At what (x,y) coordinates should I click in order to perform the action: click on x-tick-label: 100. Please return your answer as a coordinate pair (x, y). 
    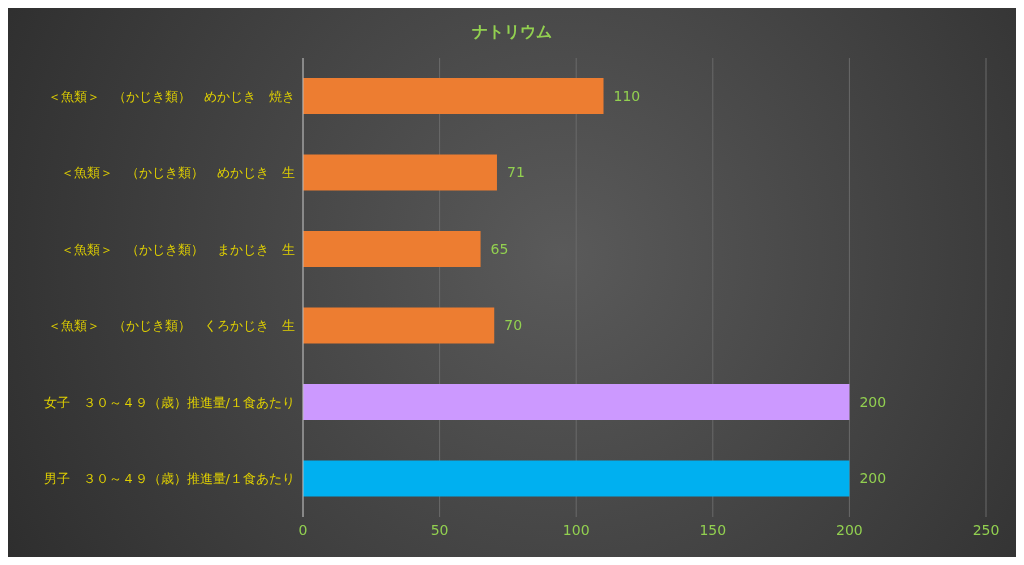
    Looking at the image, I should click on (576, 529).